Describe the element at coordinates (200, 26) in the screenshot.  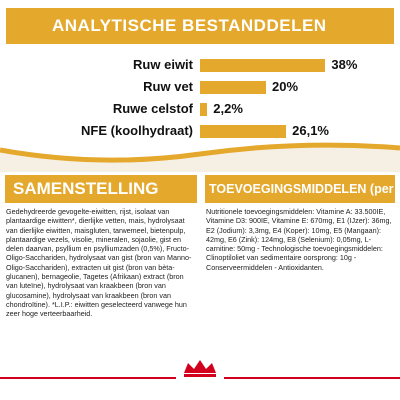
I see `section-title: ANALYTISCHE BESTANDDELEN` at that location.